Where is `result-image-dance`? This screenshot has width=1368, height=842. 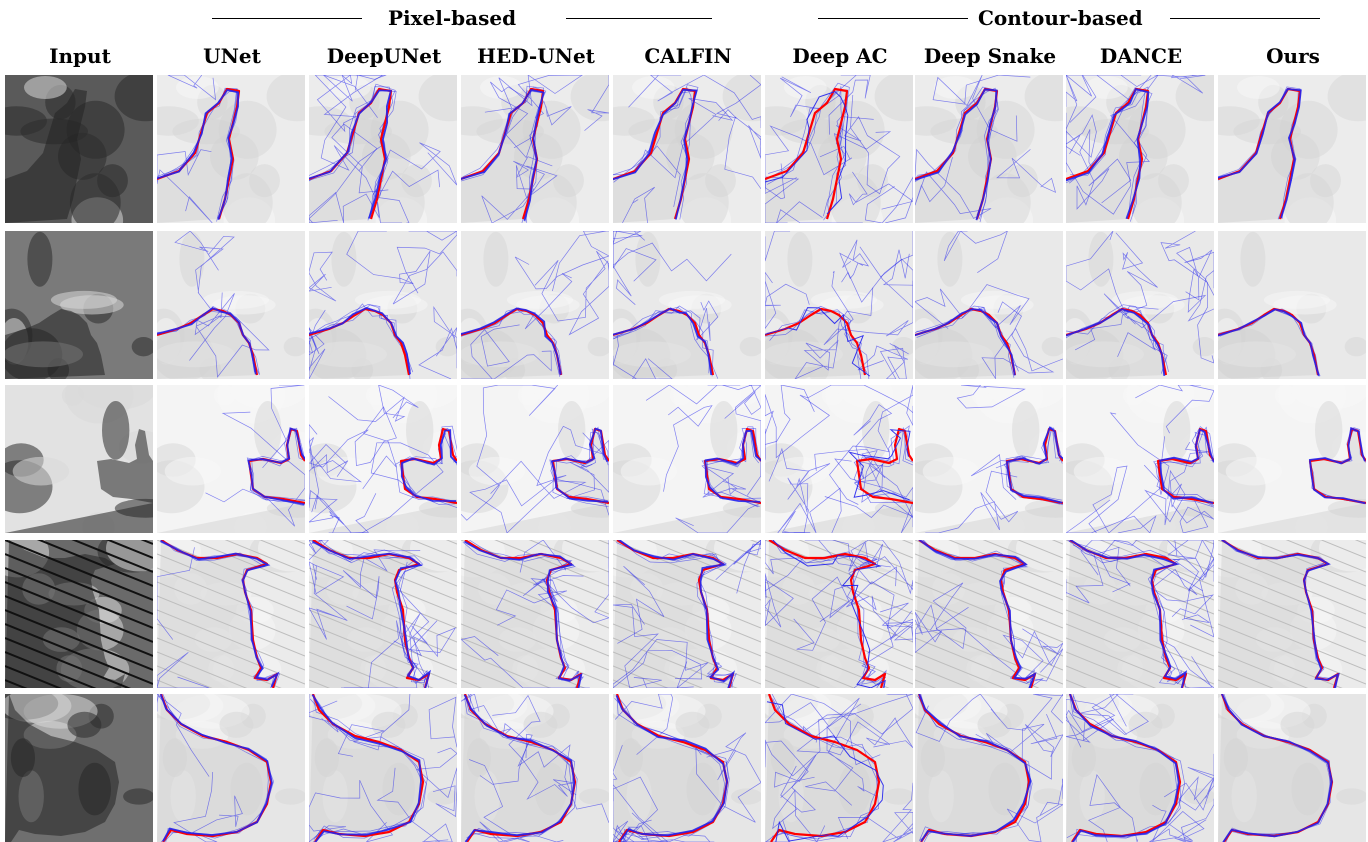 result-image-dance is located at coordinates (1140, 305).